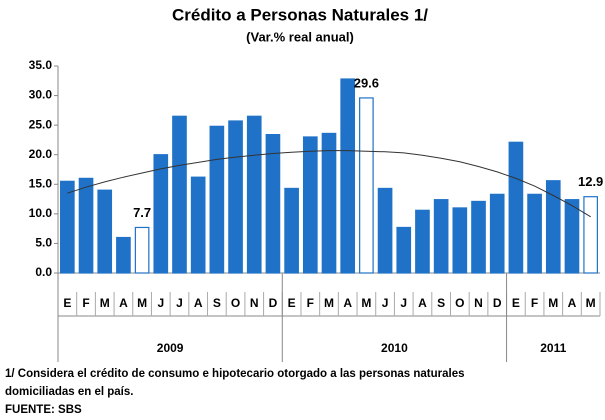 The image size is (605, 420). What do you see at coordinates (590, 181) in the screenshot?
I see `value-label: 12.9` at bounding box center [590, 181].